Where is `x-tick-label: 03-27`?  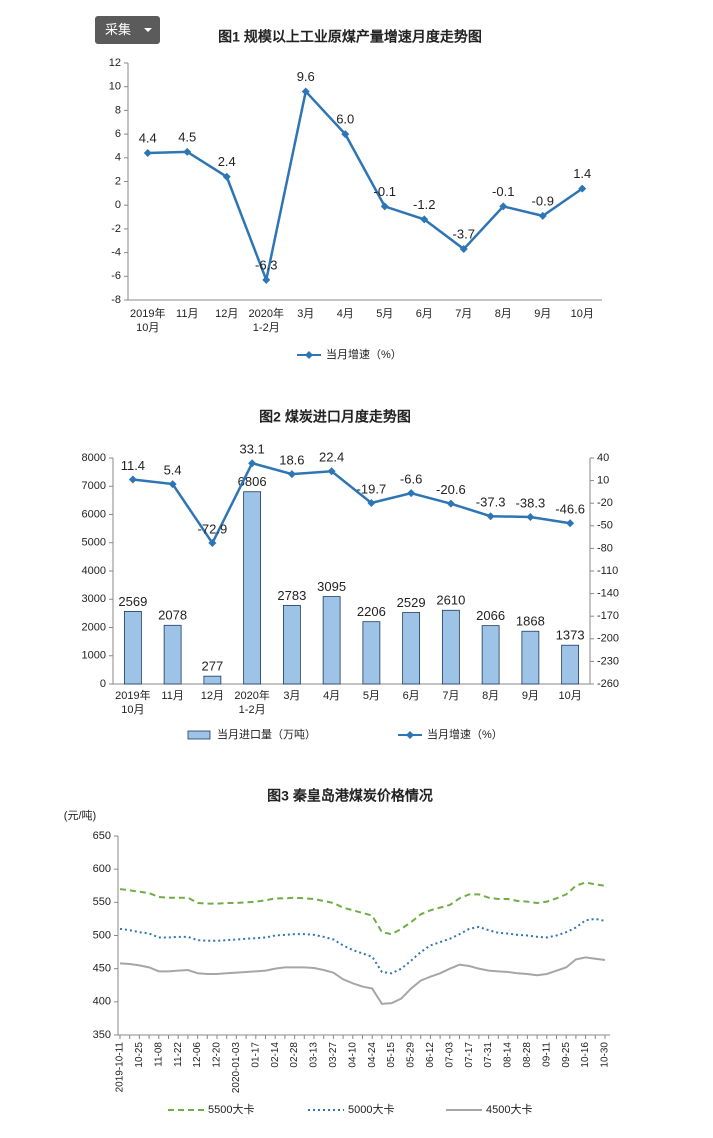
x-tick-label: 03-27 is located at coordinates (333, 1055).